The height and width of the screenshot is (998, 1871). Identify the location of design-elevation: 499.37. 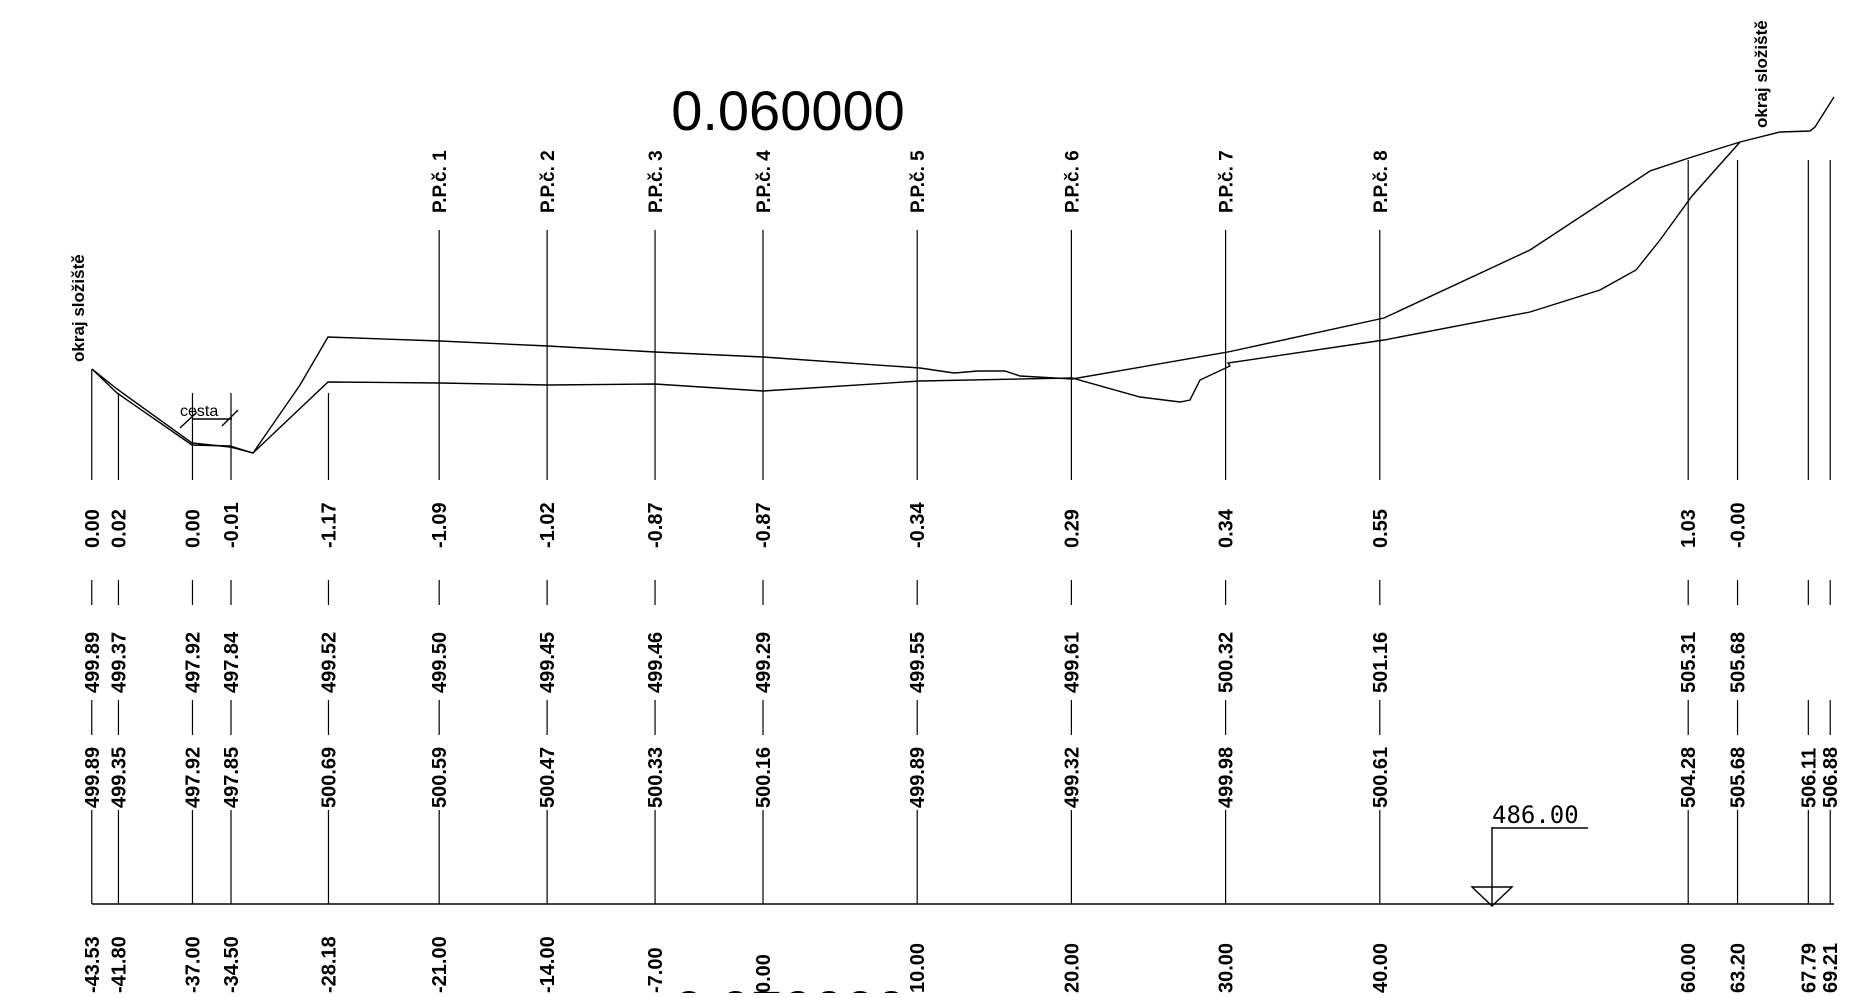
(119, 662).